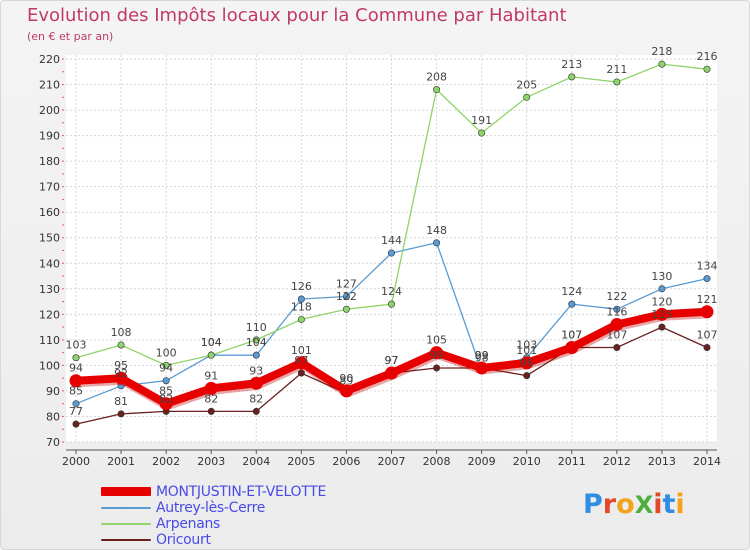  What do you see at coordinates (625, 504) in the screenshot?
I see `logo-letter: o` at bounding box center [625, 504].